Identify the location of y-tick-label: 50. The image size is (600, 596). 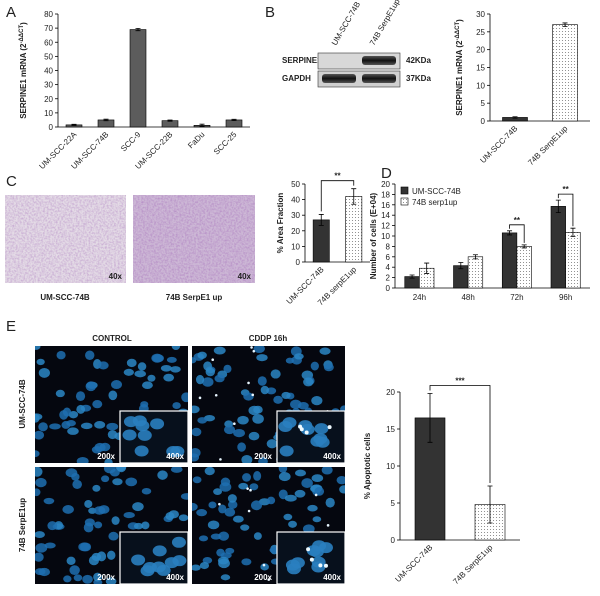
(48, 56).